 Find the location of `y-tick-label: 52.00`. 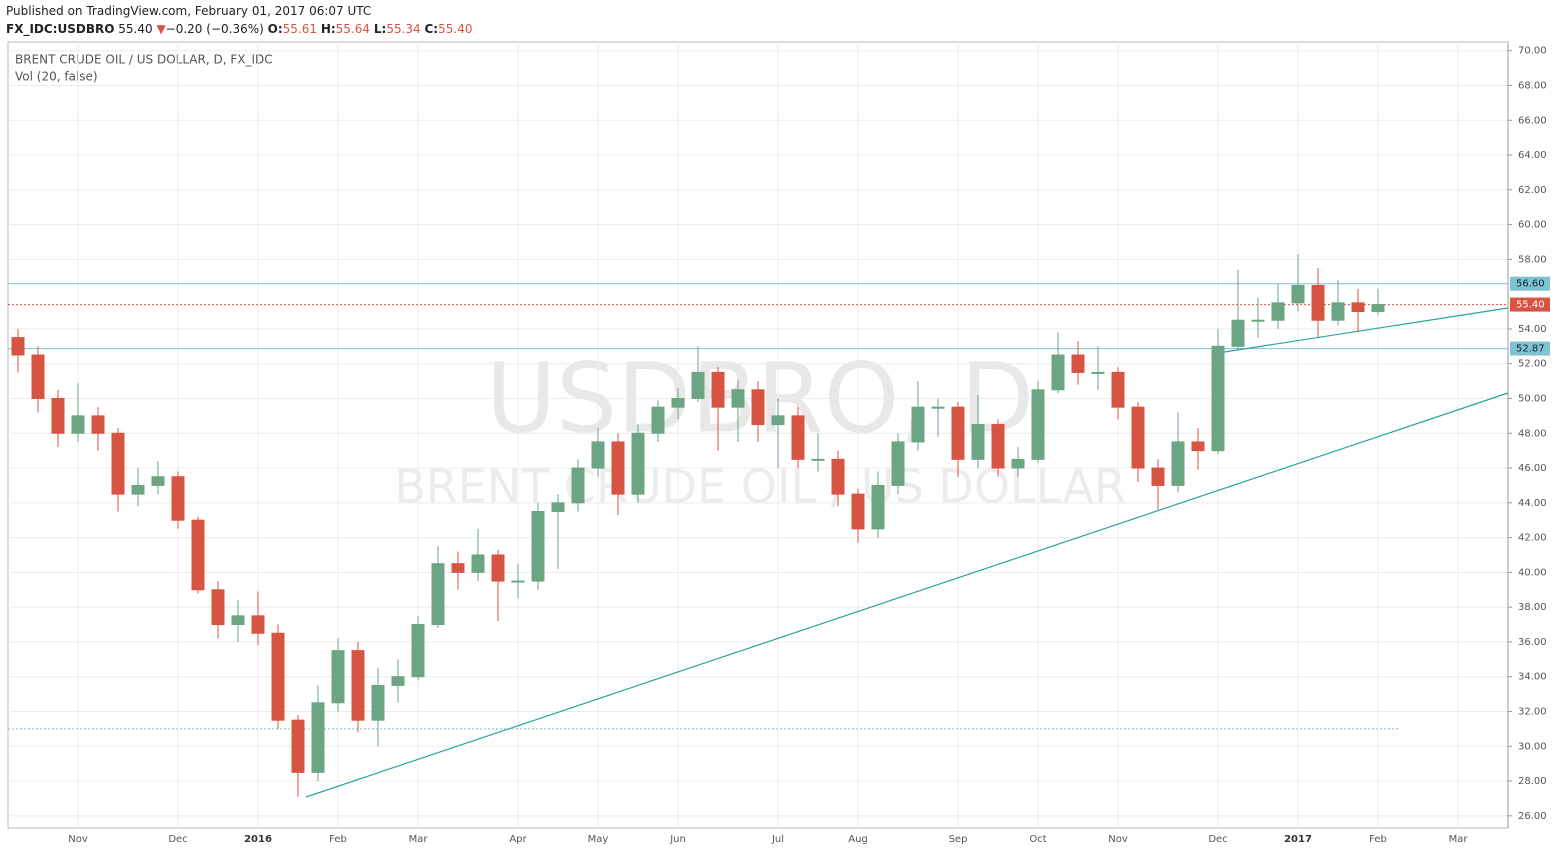

y-tick-label: 52.00 is located at coordinates (1532, 364).